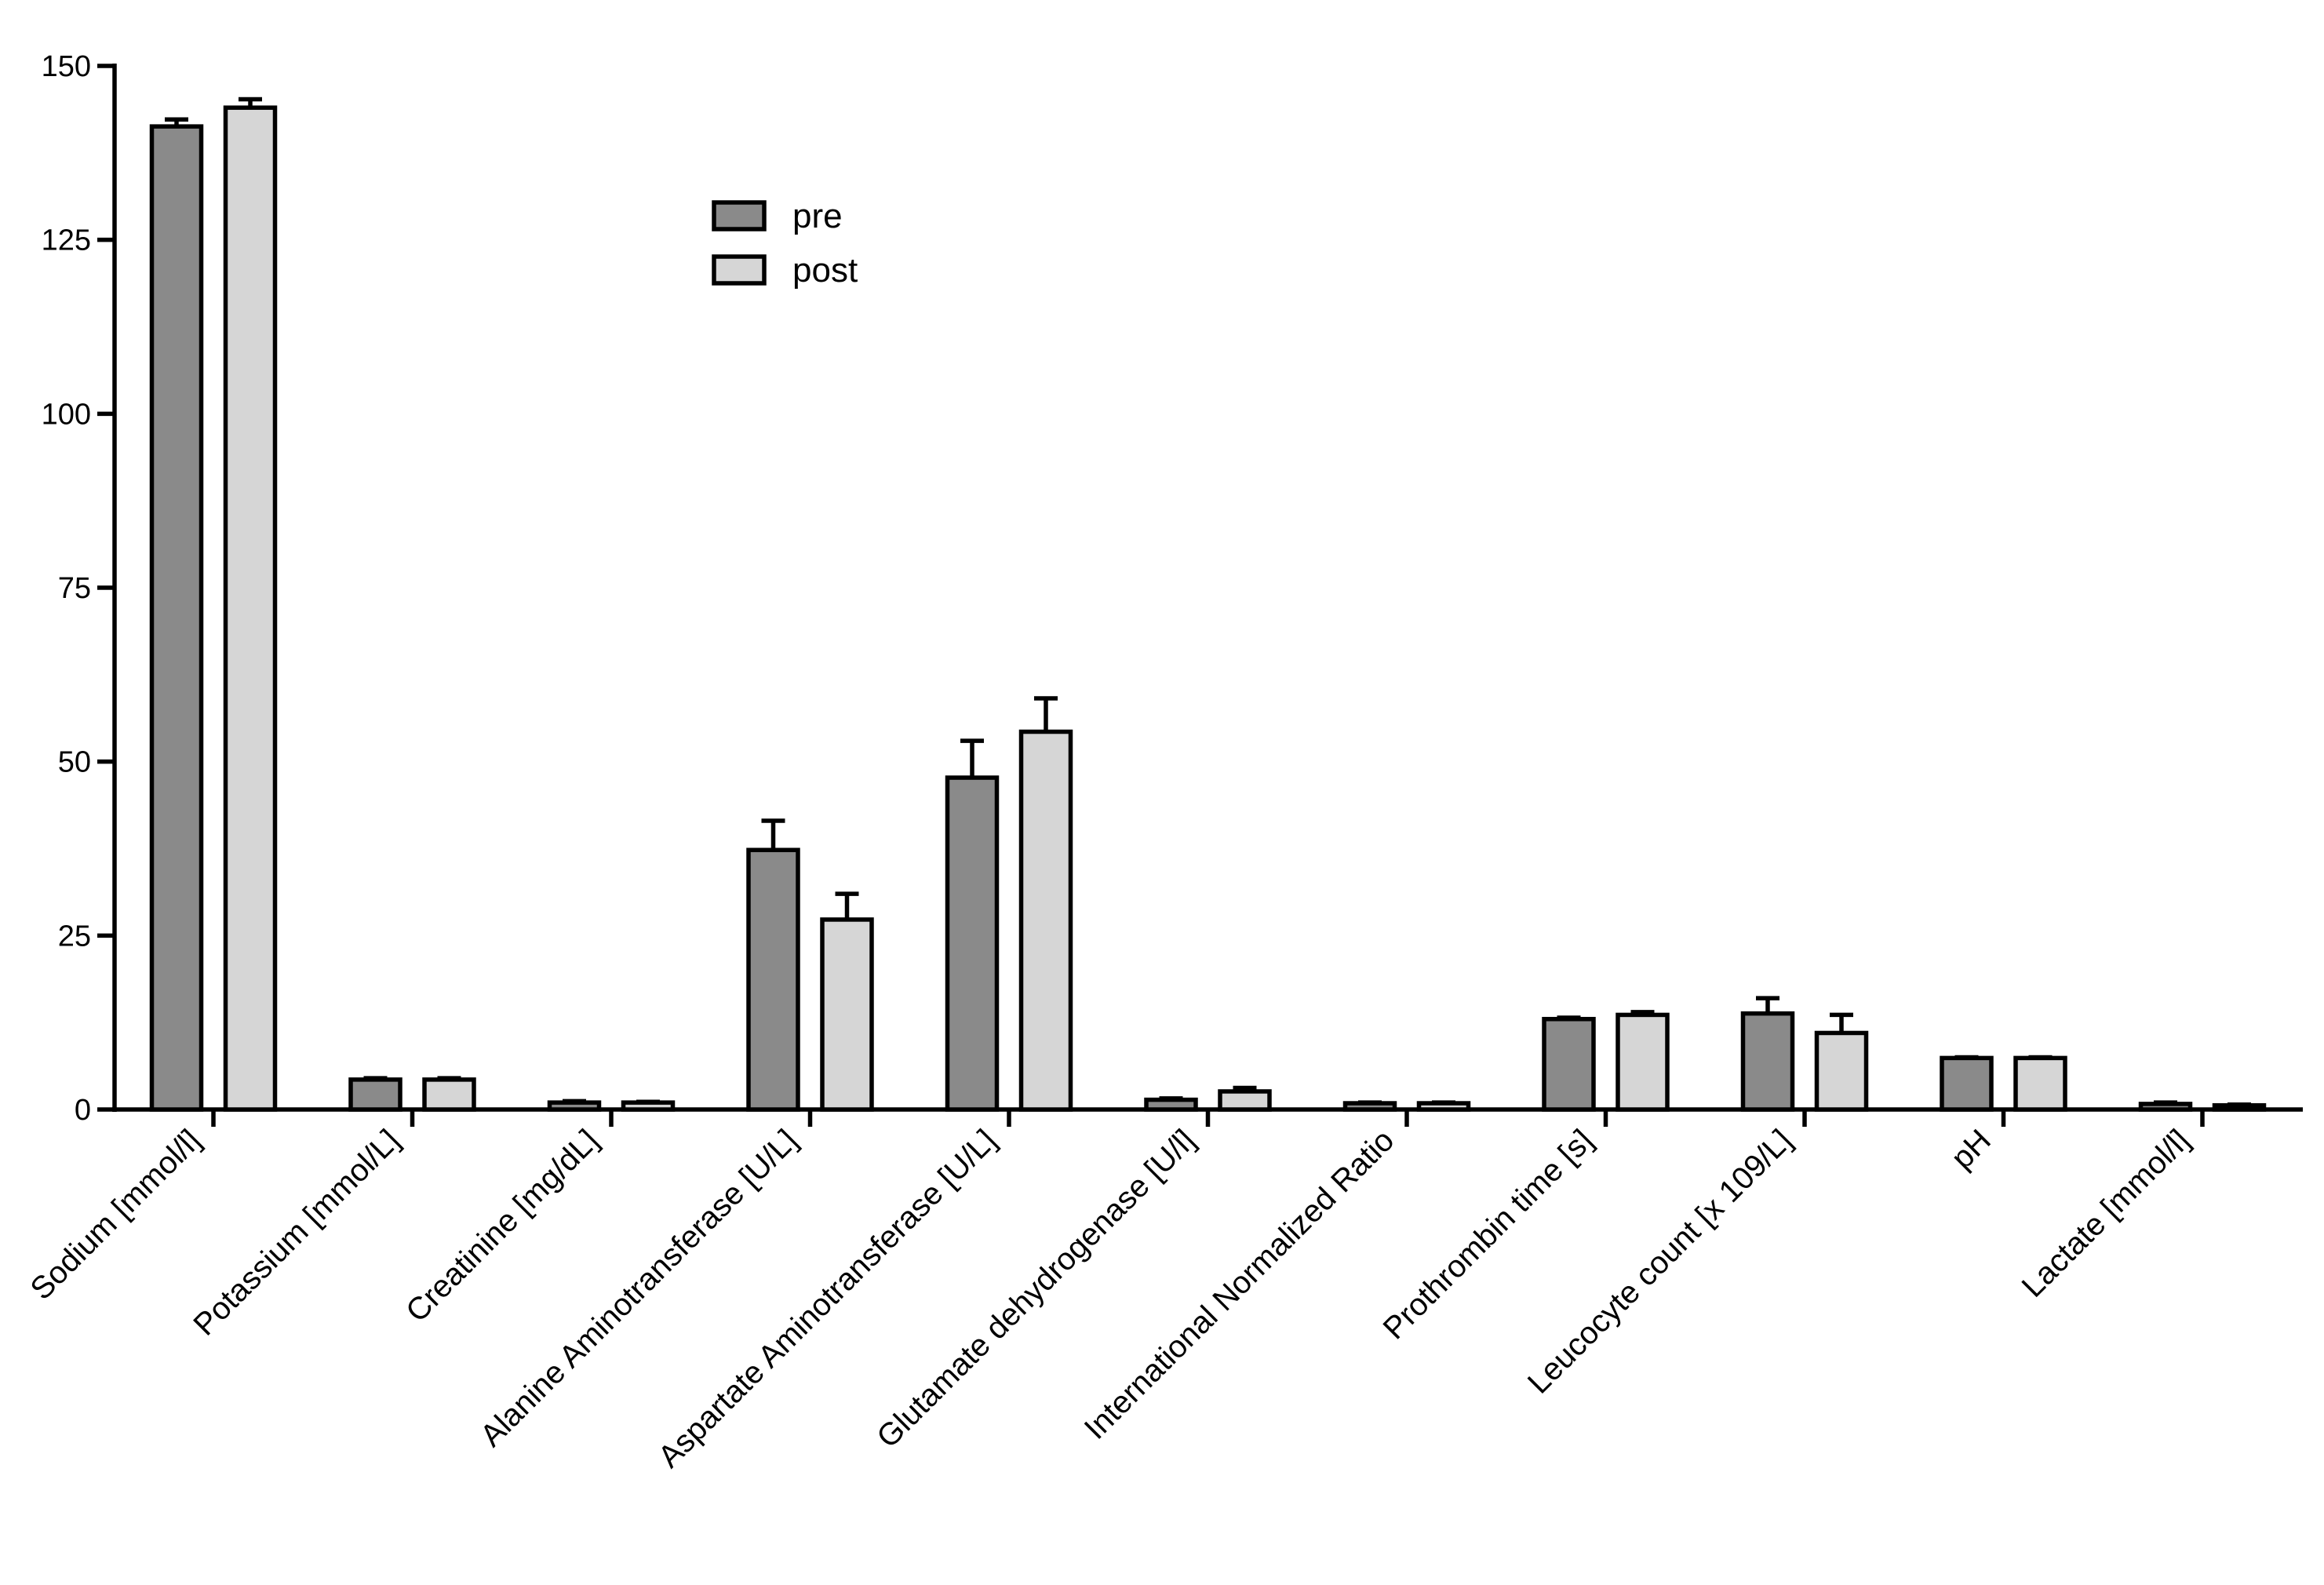 The width and height of the screenshot is (2324, 1585). I want to click on category-label: Creatinine [mg/dL], so click(502, 1225).